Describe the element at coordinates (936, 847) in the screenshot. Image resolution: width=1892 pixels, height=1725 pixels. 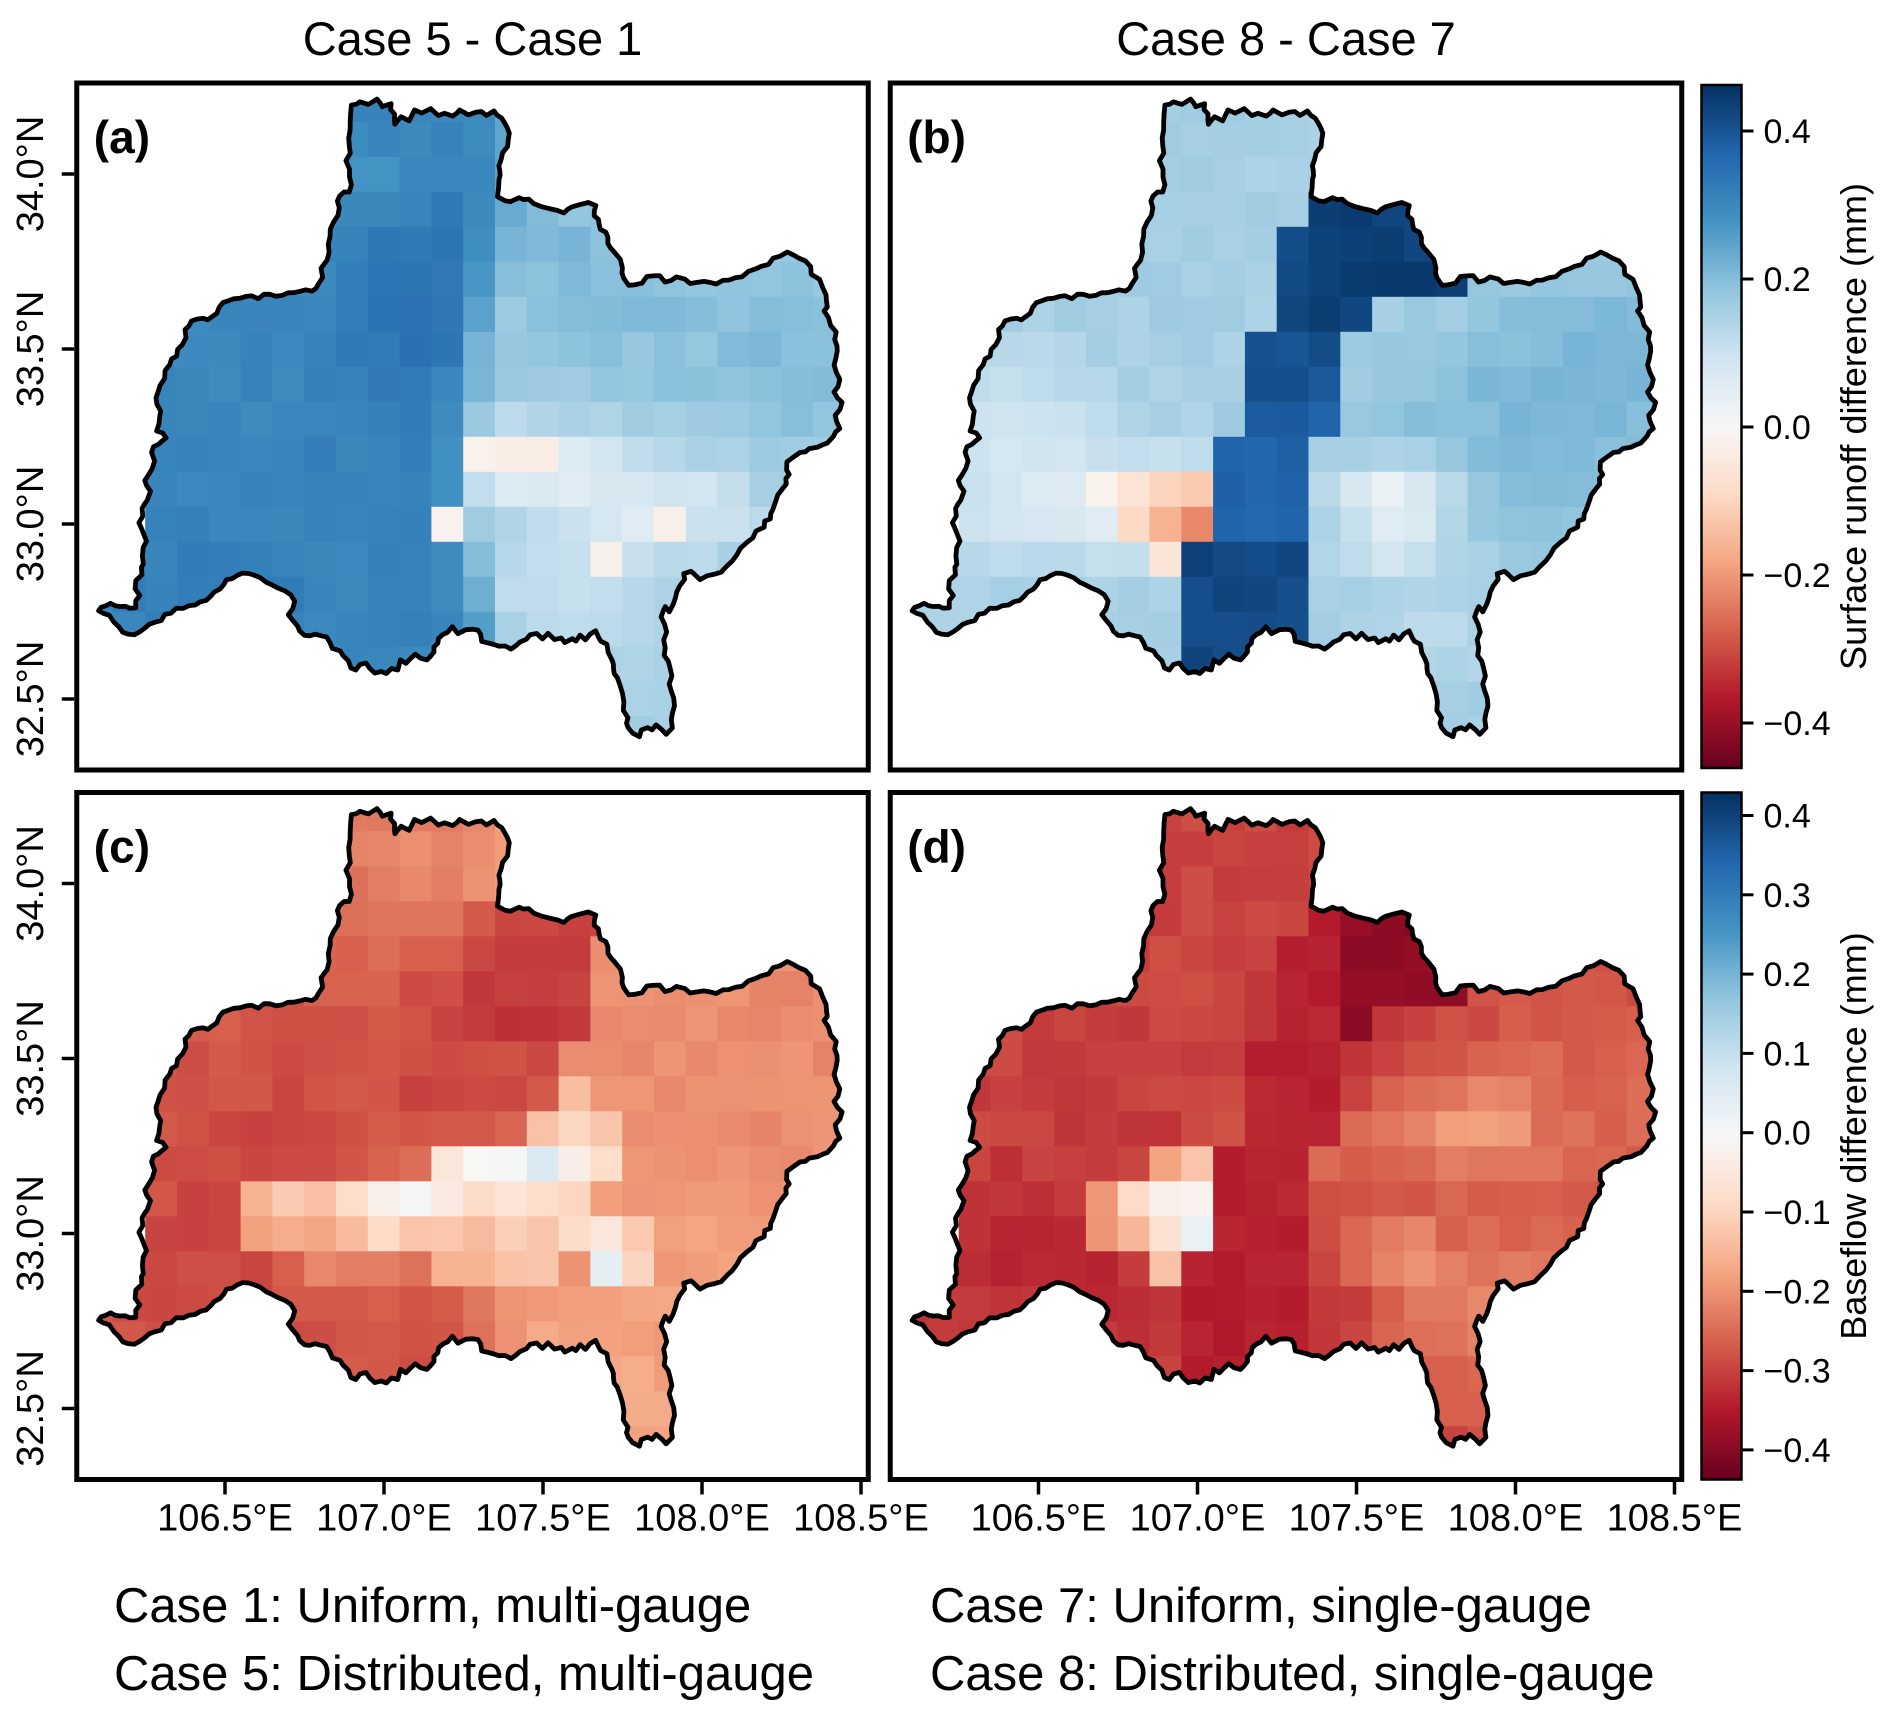
I see `svg-text: (d)` at that location.